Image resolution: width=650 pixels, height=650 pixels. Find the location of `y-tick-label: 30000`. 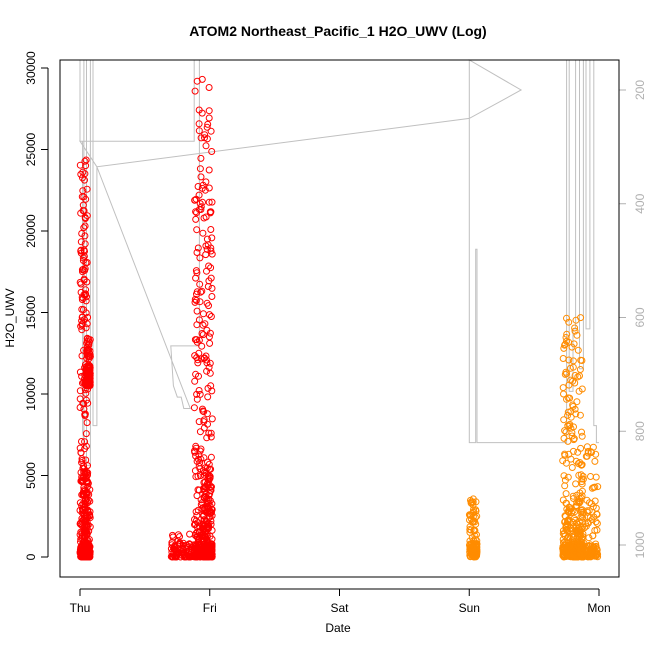

y-tick-label: 30000 is located at coordinates (31, 68).